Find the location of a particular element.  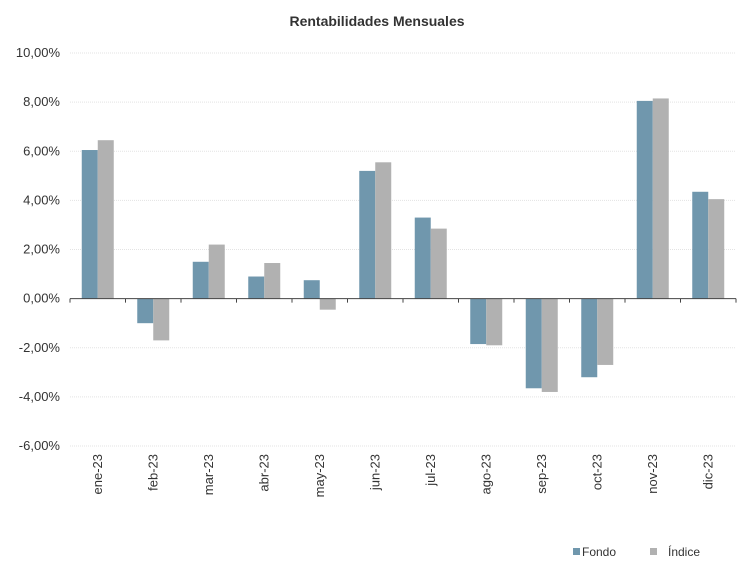

x-tick-label: may-23 is located at coordinates (319, 475).